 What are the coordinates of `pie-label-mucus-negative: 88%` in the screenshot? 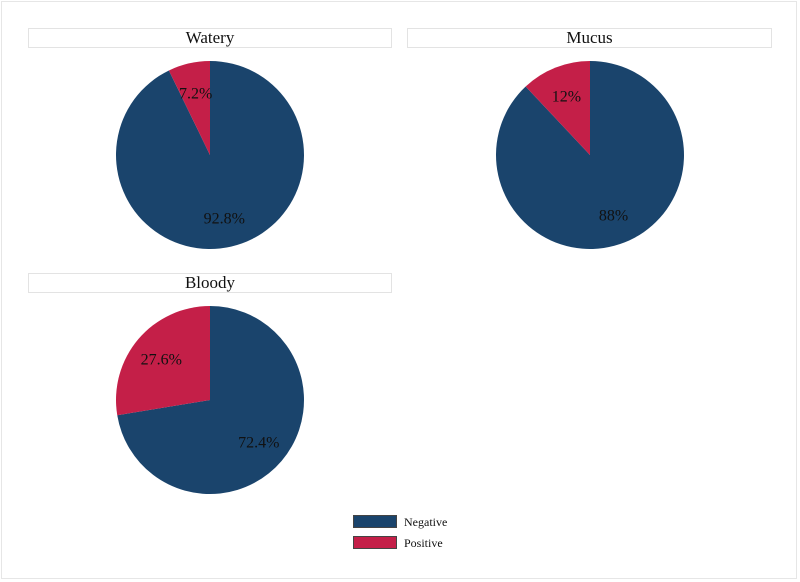 It's located at (613, 215).